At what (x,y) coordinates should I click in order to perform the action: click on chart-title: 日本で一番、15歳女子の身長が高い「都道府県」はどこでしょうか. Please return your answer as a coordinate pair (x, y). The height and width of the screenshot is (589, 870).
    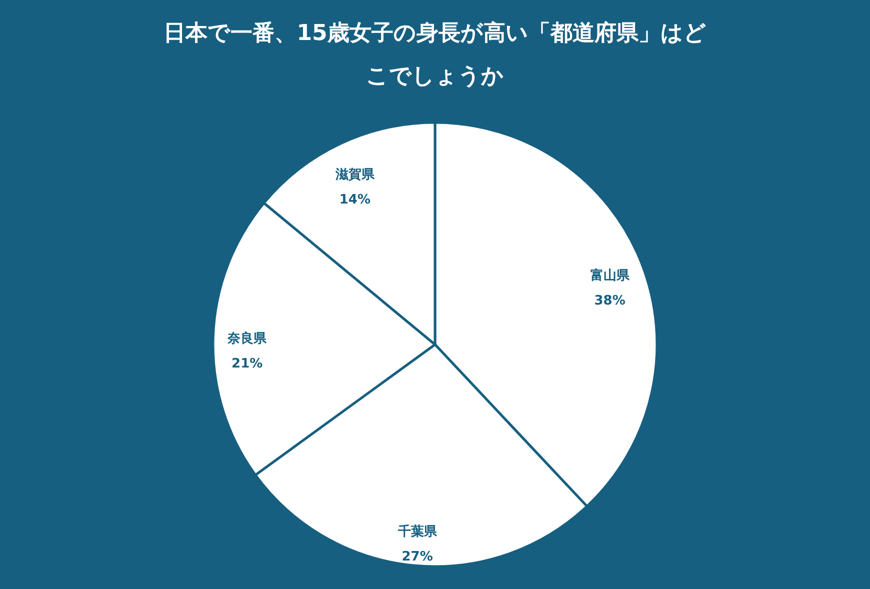
    Looking at the image, I should click on (435, 54).